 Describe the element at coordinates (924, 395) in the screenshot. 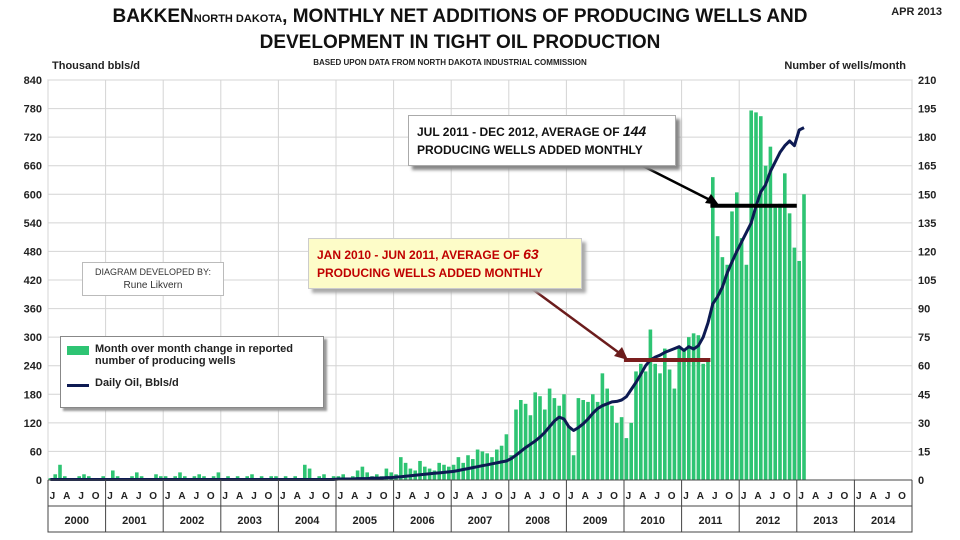

I see `y-right-tick-label: 45` at that location.